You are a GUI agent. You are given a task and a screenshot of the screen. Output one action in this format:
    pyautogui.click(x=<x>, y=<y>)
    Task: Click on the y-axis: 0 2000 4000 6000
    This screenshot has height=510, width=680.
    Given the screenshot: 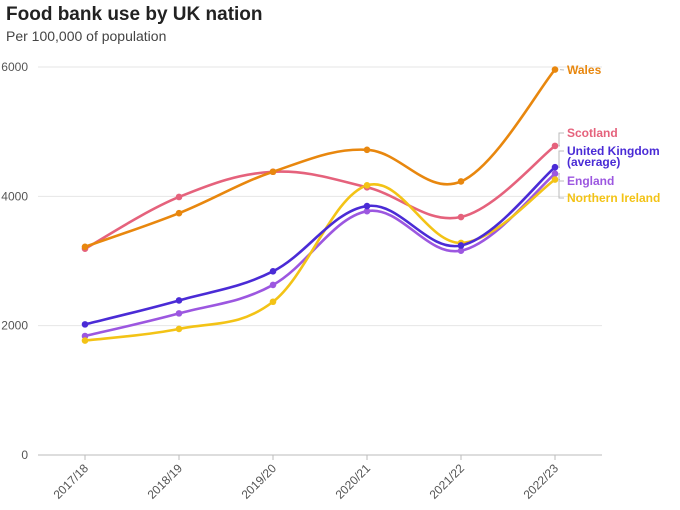 What is the action you would take?
    pyautogui.click(x=14, y=261)
    